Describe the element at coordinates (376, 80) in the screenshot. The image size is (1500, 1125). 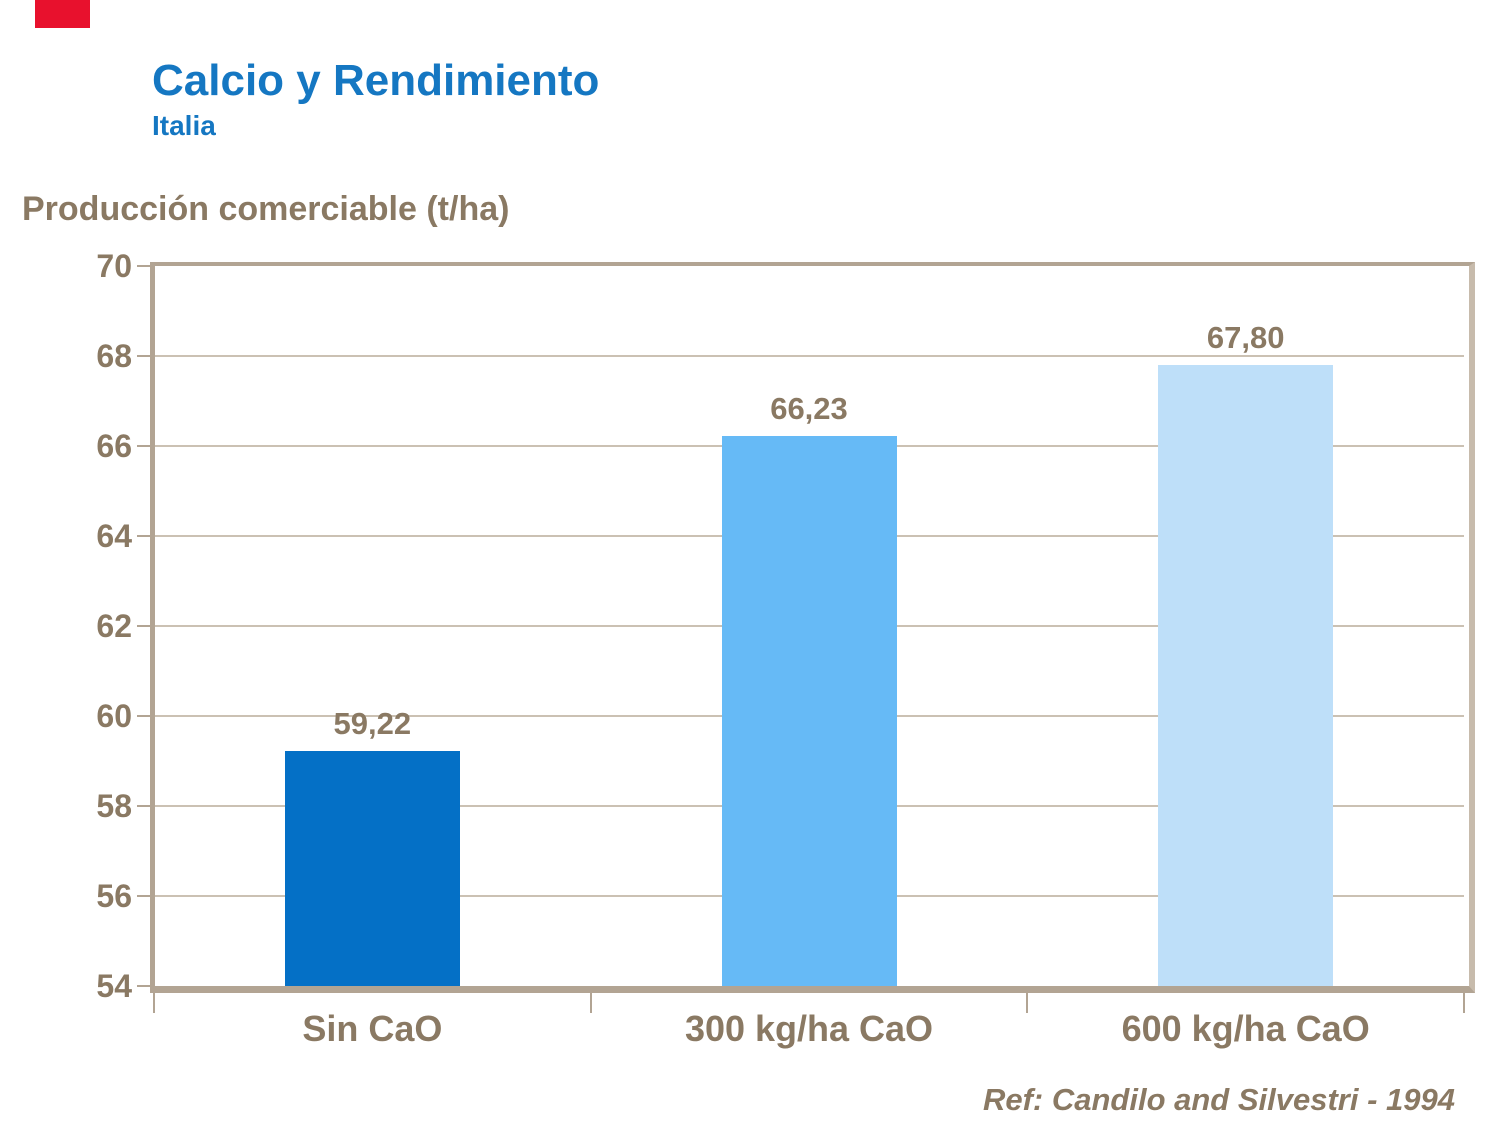
I see `page-title: Calcio y Rendimiento` at that location.